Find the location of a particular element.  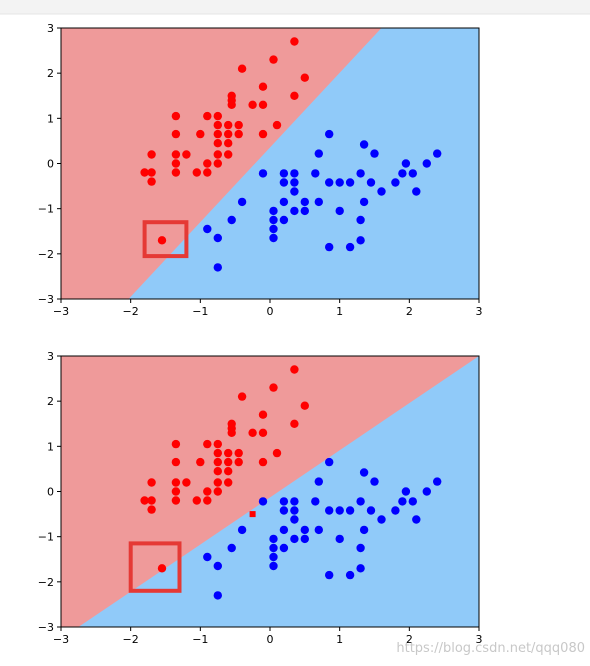

x-tick-label: 2 is located at coordinates (409, 639).